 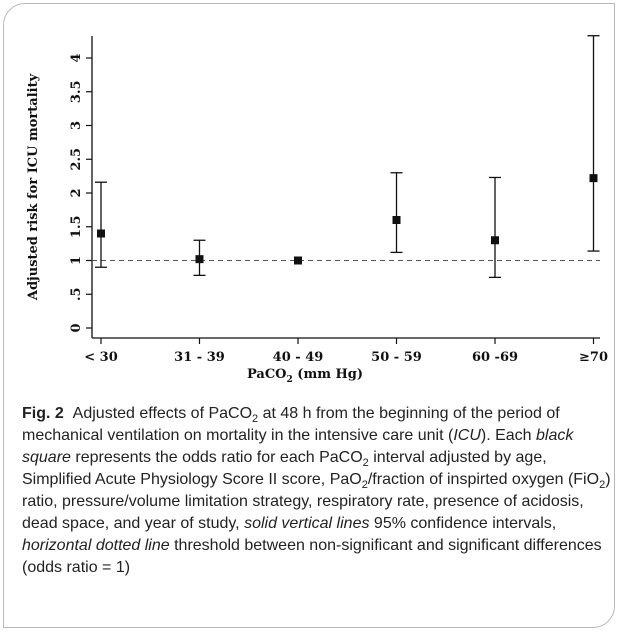 I want to click on y-tick-label: 1.5, so click(x=76, y=226).